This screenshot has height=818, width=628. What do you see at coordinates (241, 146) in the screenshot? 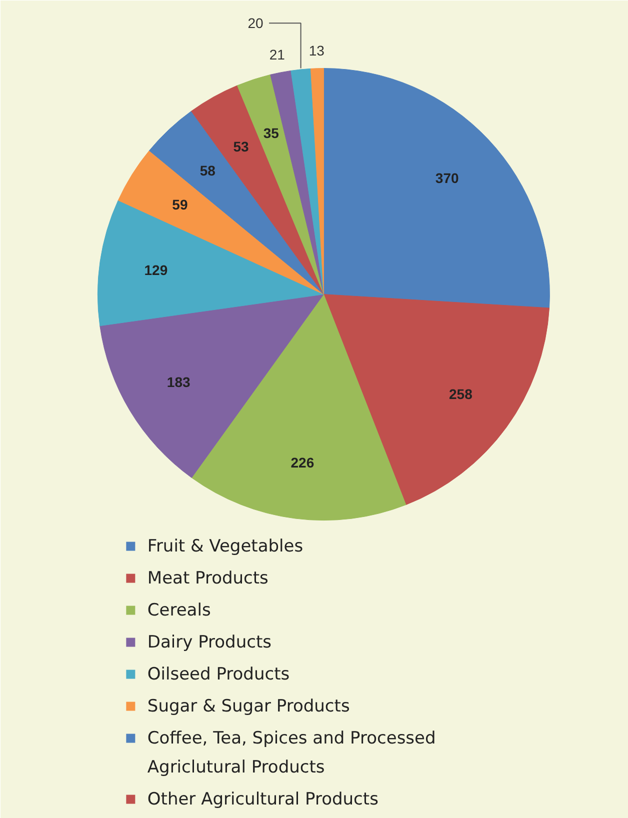
I see `data-label: 53` at bounding box center [241, 146].